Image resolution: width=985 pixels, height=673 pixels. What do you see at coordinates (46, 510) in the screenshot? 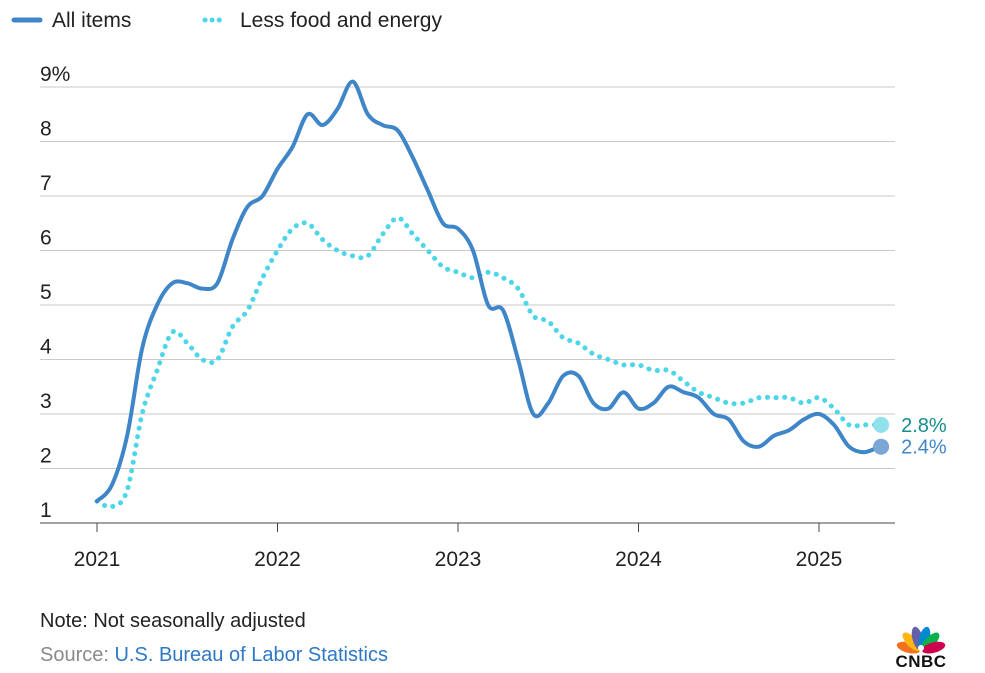
I see `y-tick-label: 1` at bounding box center [46, 510].